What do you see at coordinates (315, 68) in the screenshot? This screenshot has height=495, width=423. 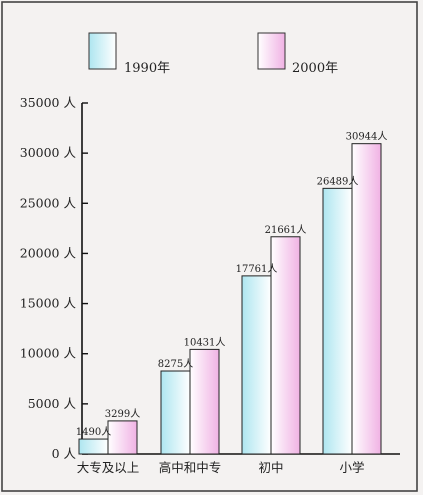 I see `legend-label-2: 2000年` at bounding box center [315, 68].